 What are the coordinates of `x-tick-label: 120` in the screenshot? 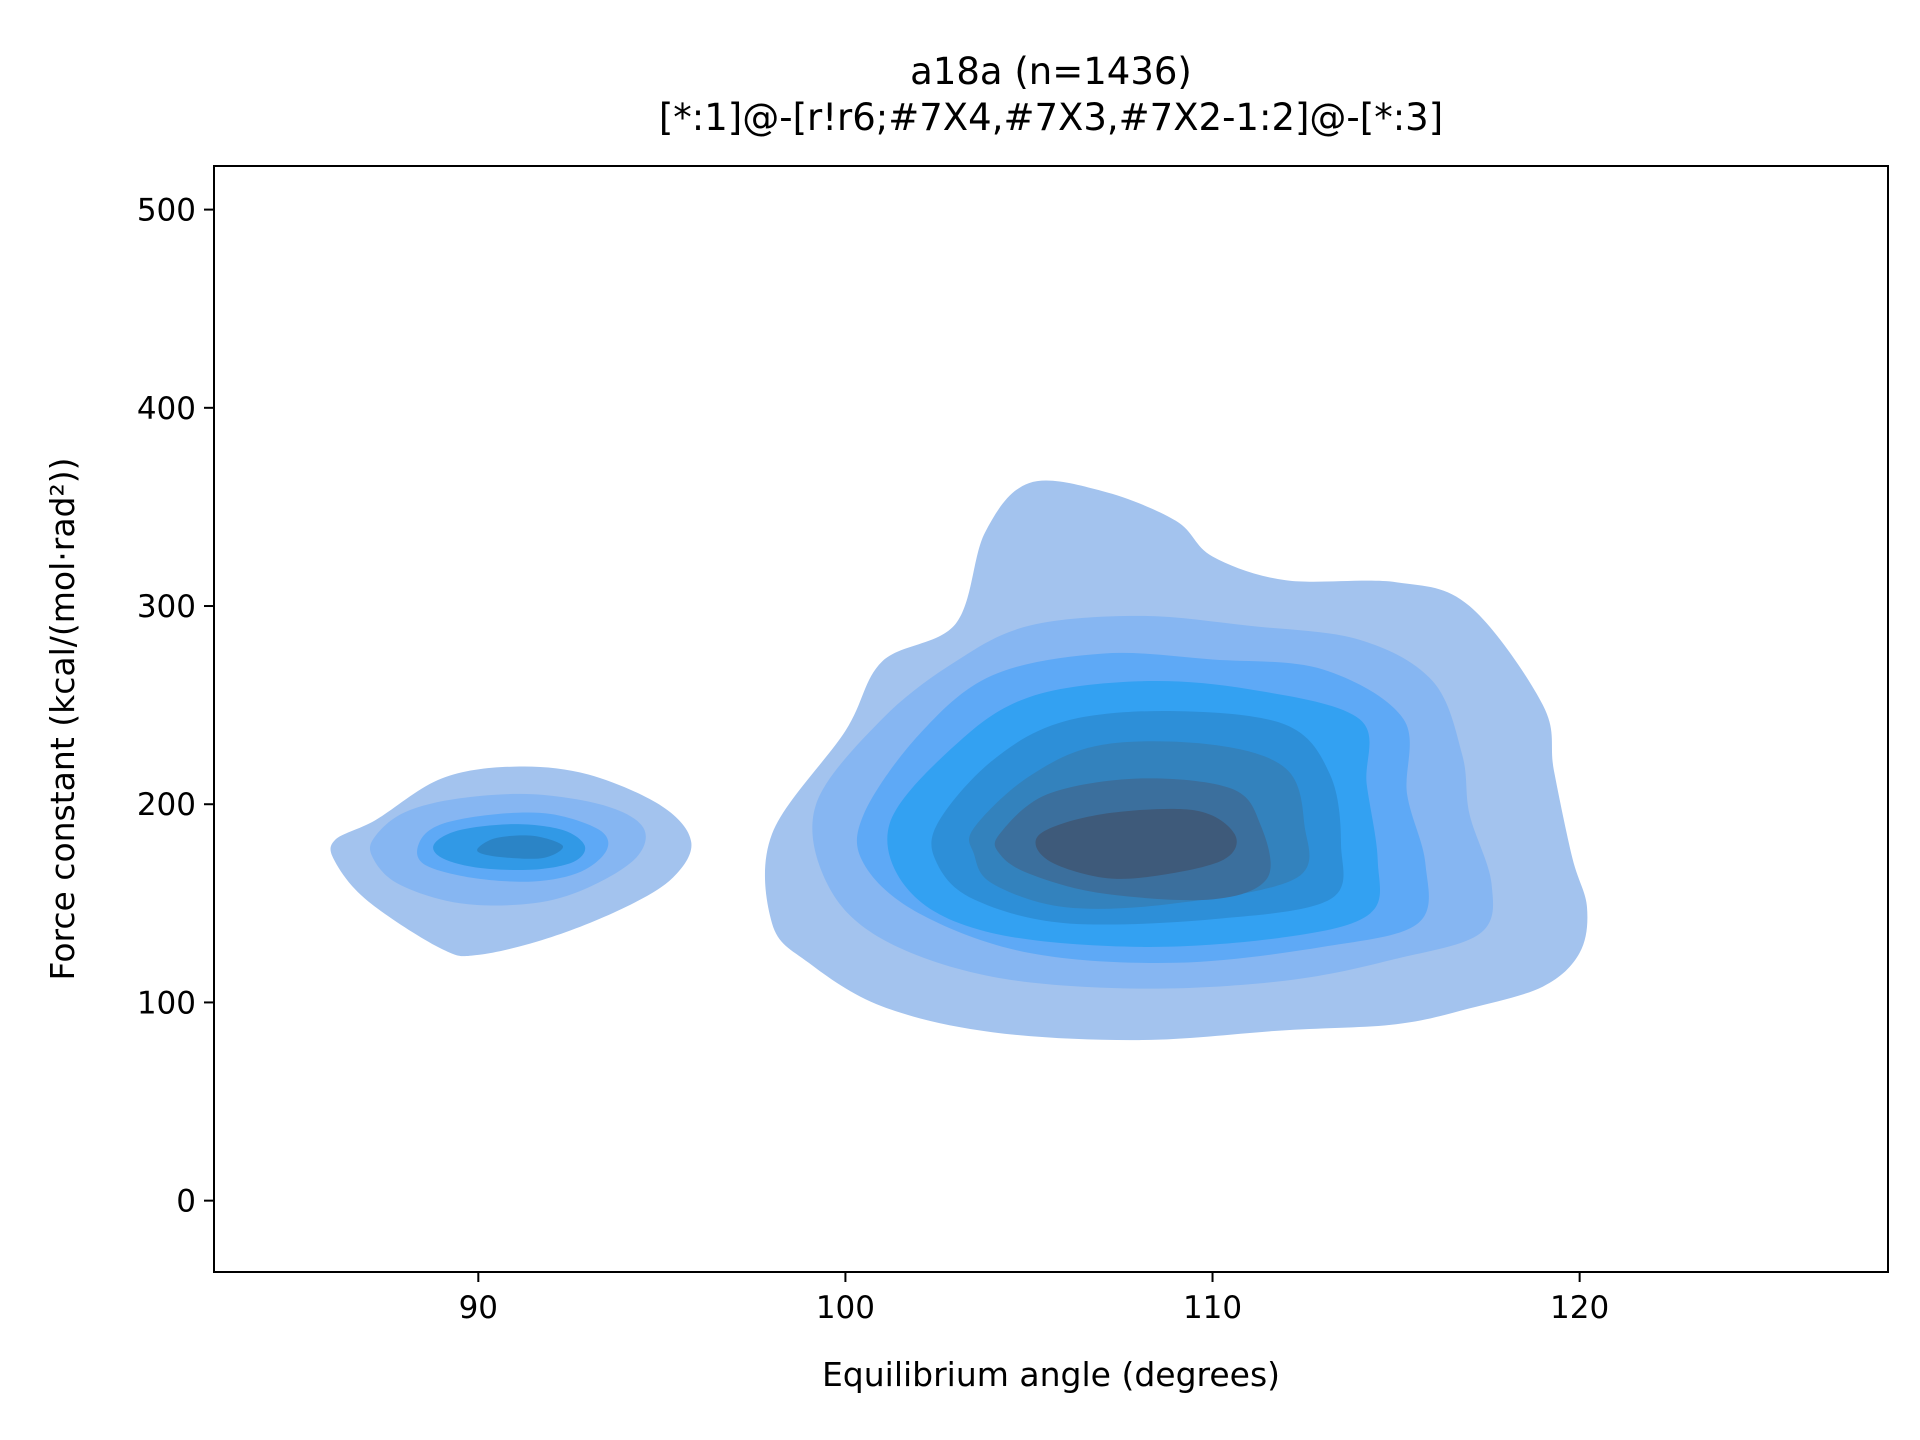 It's located at (1579, 1308).